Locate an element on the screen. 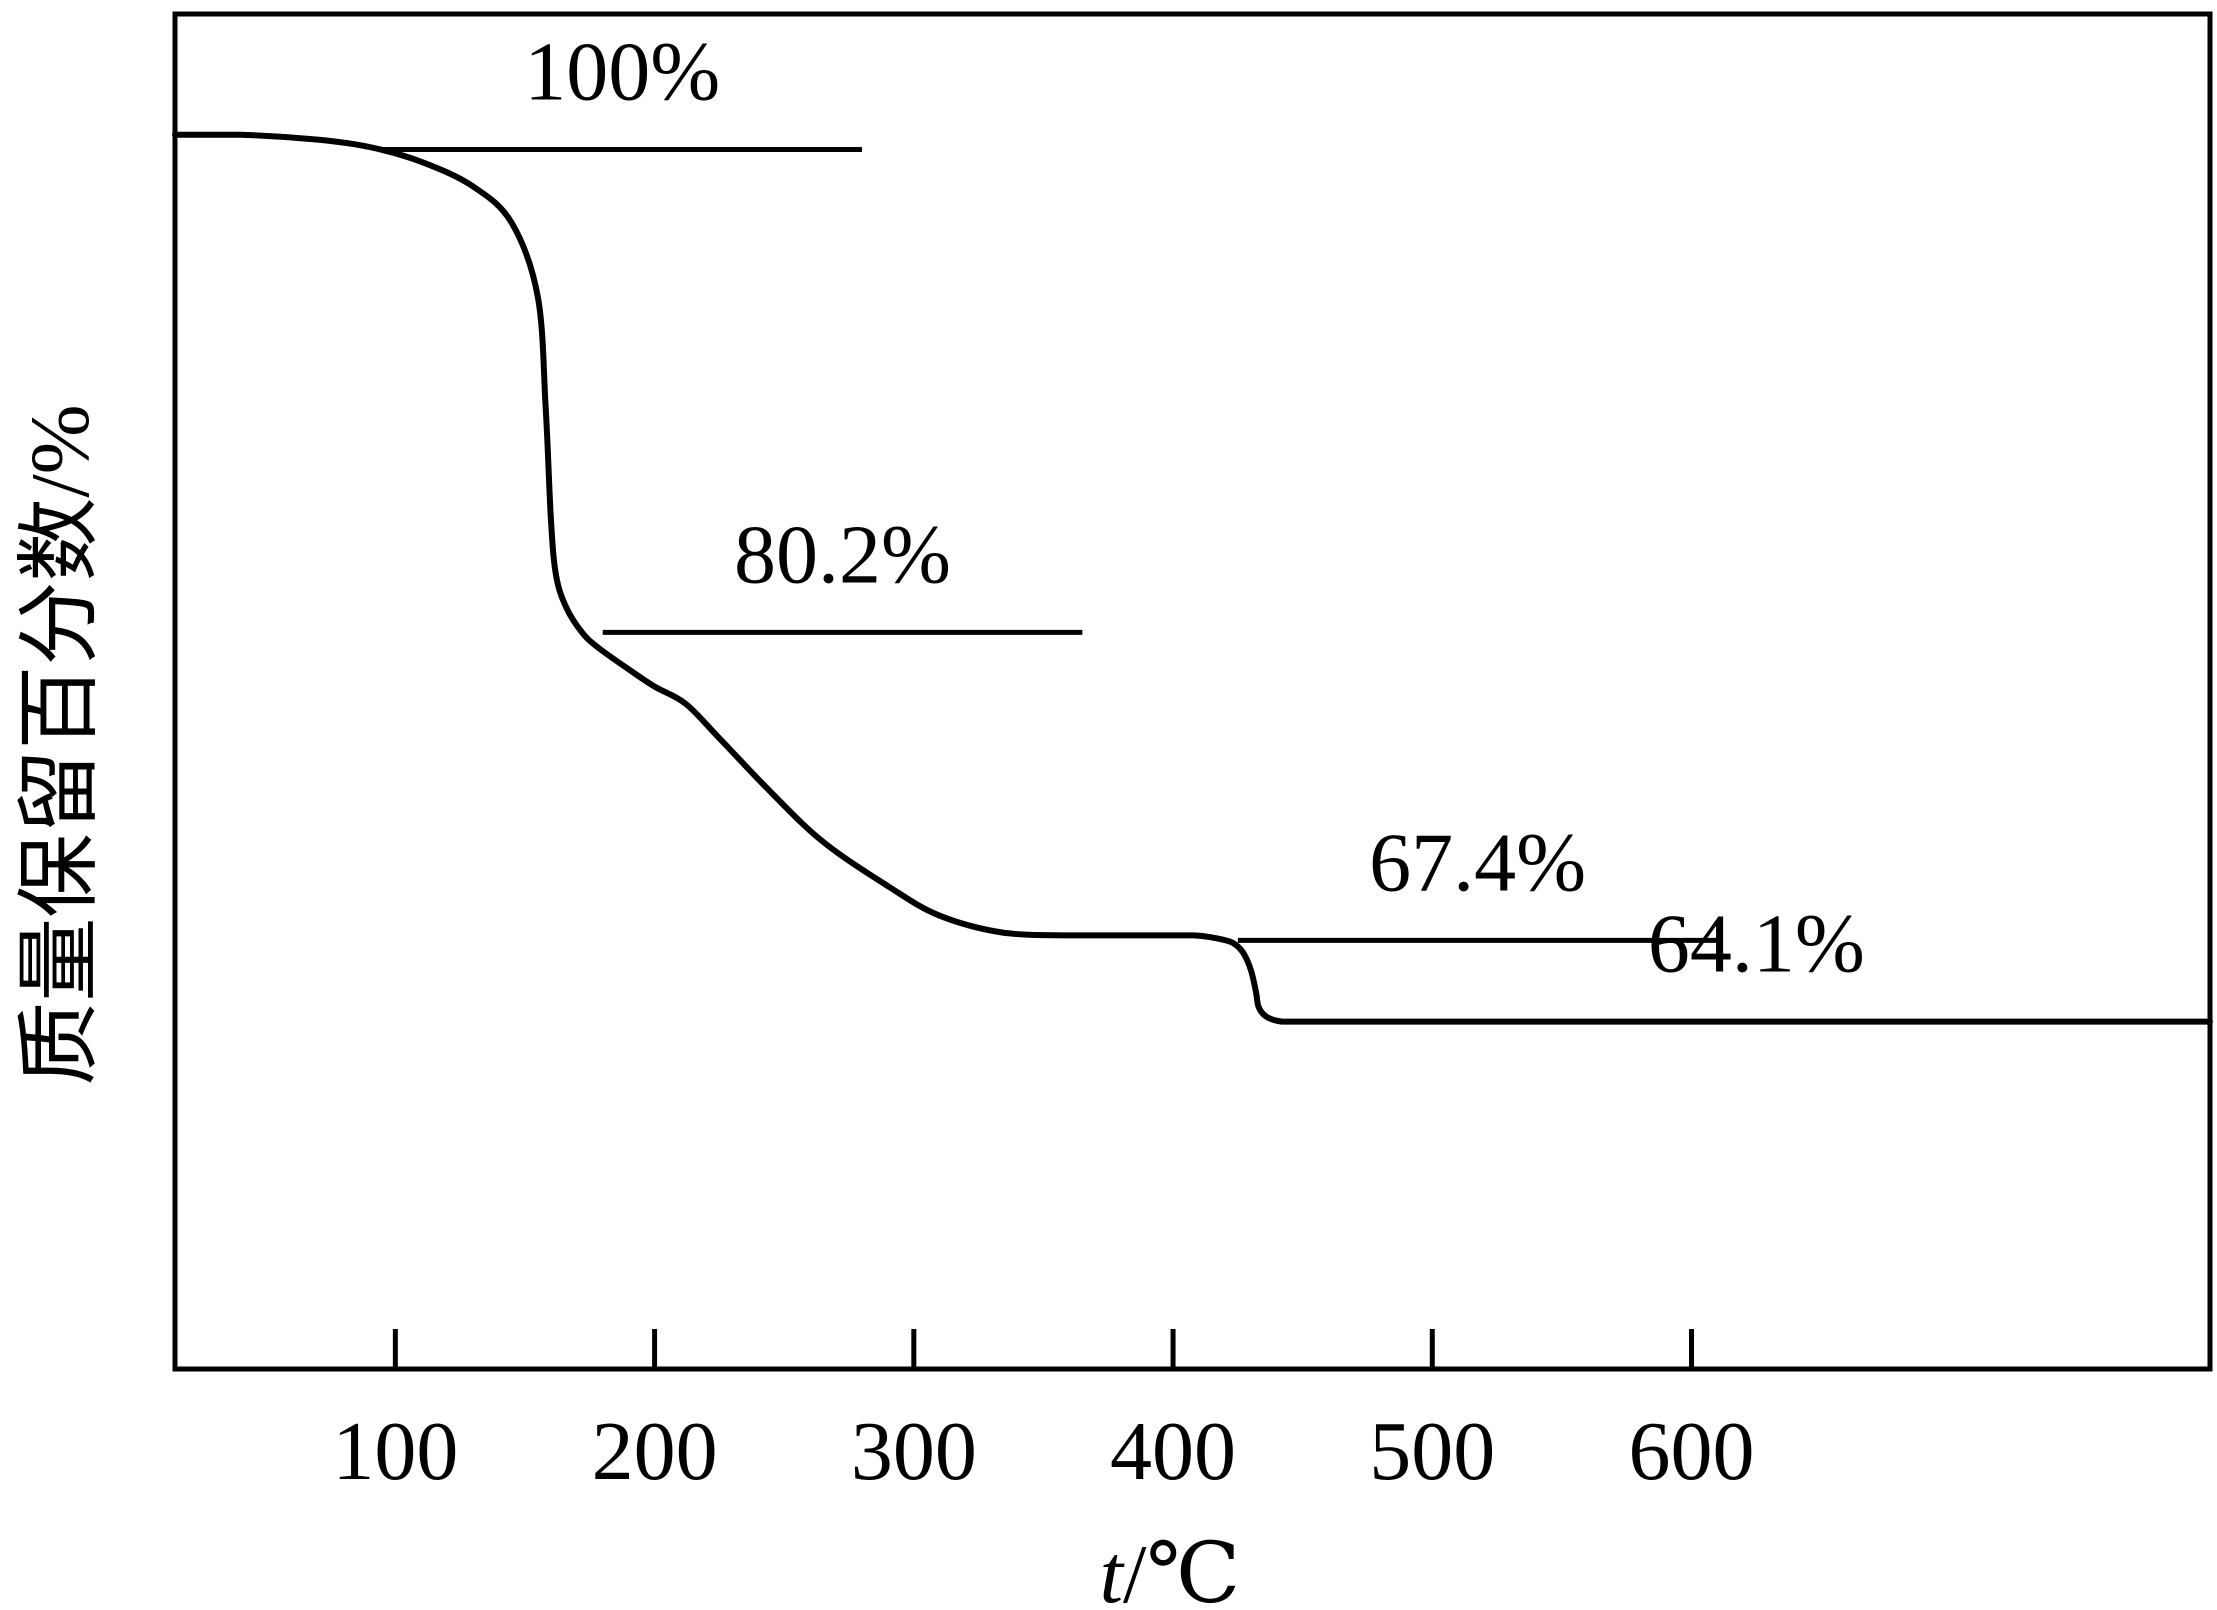 The height and width of the screenshot is (1610, 2217). x-tick-label-600: 600 is located at coordinates (1692, 1451).